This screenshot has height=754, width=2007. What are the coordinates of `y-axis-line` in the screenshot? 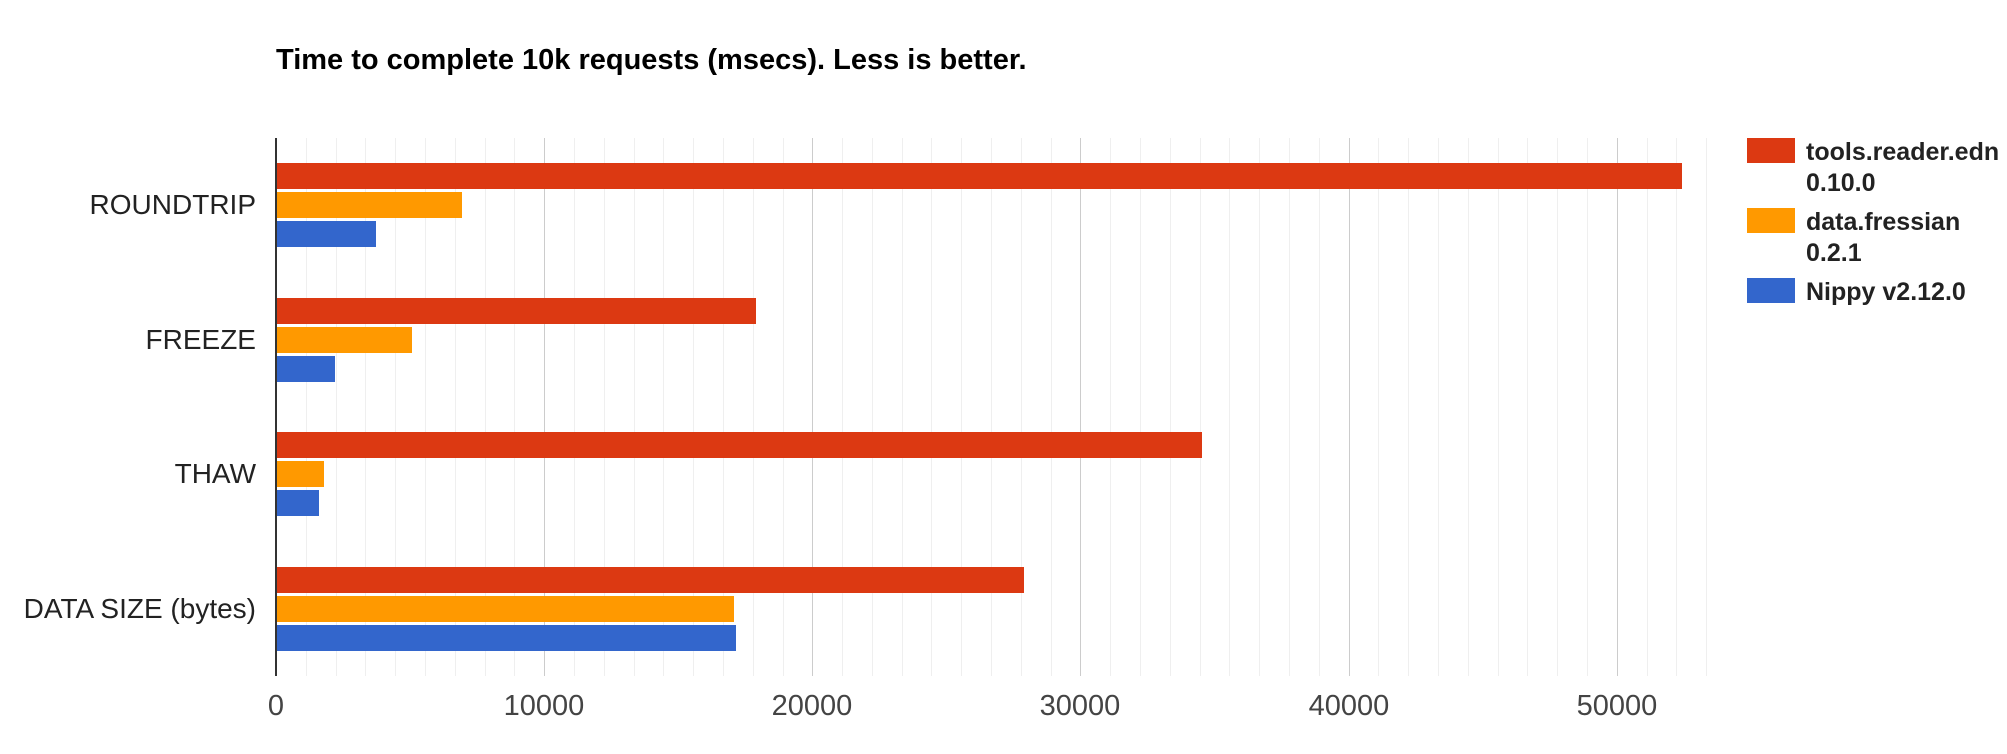 It's located at (276, 407).